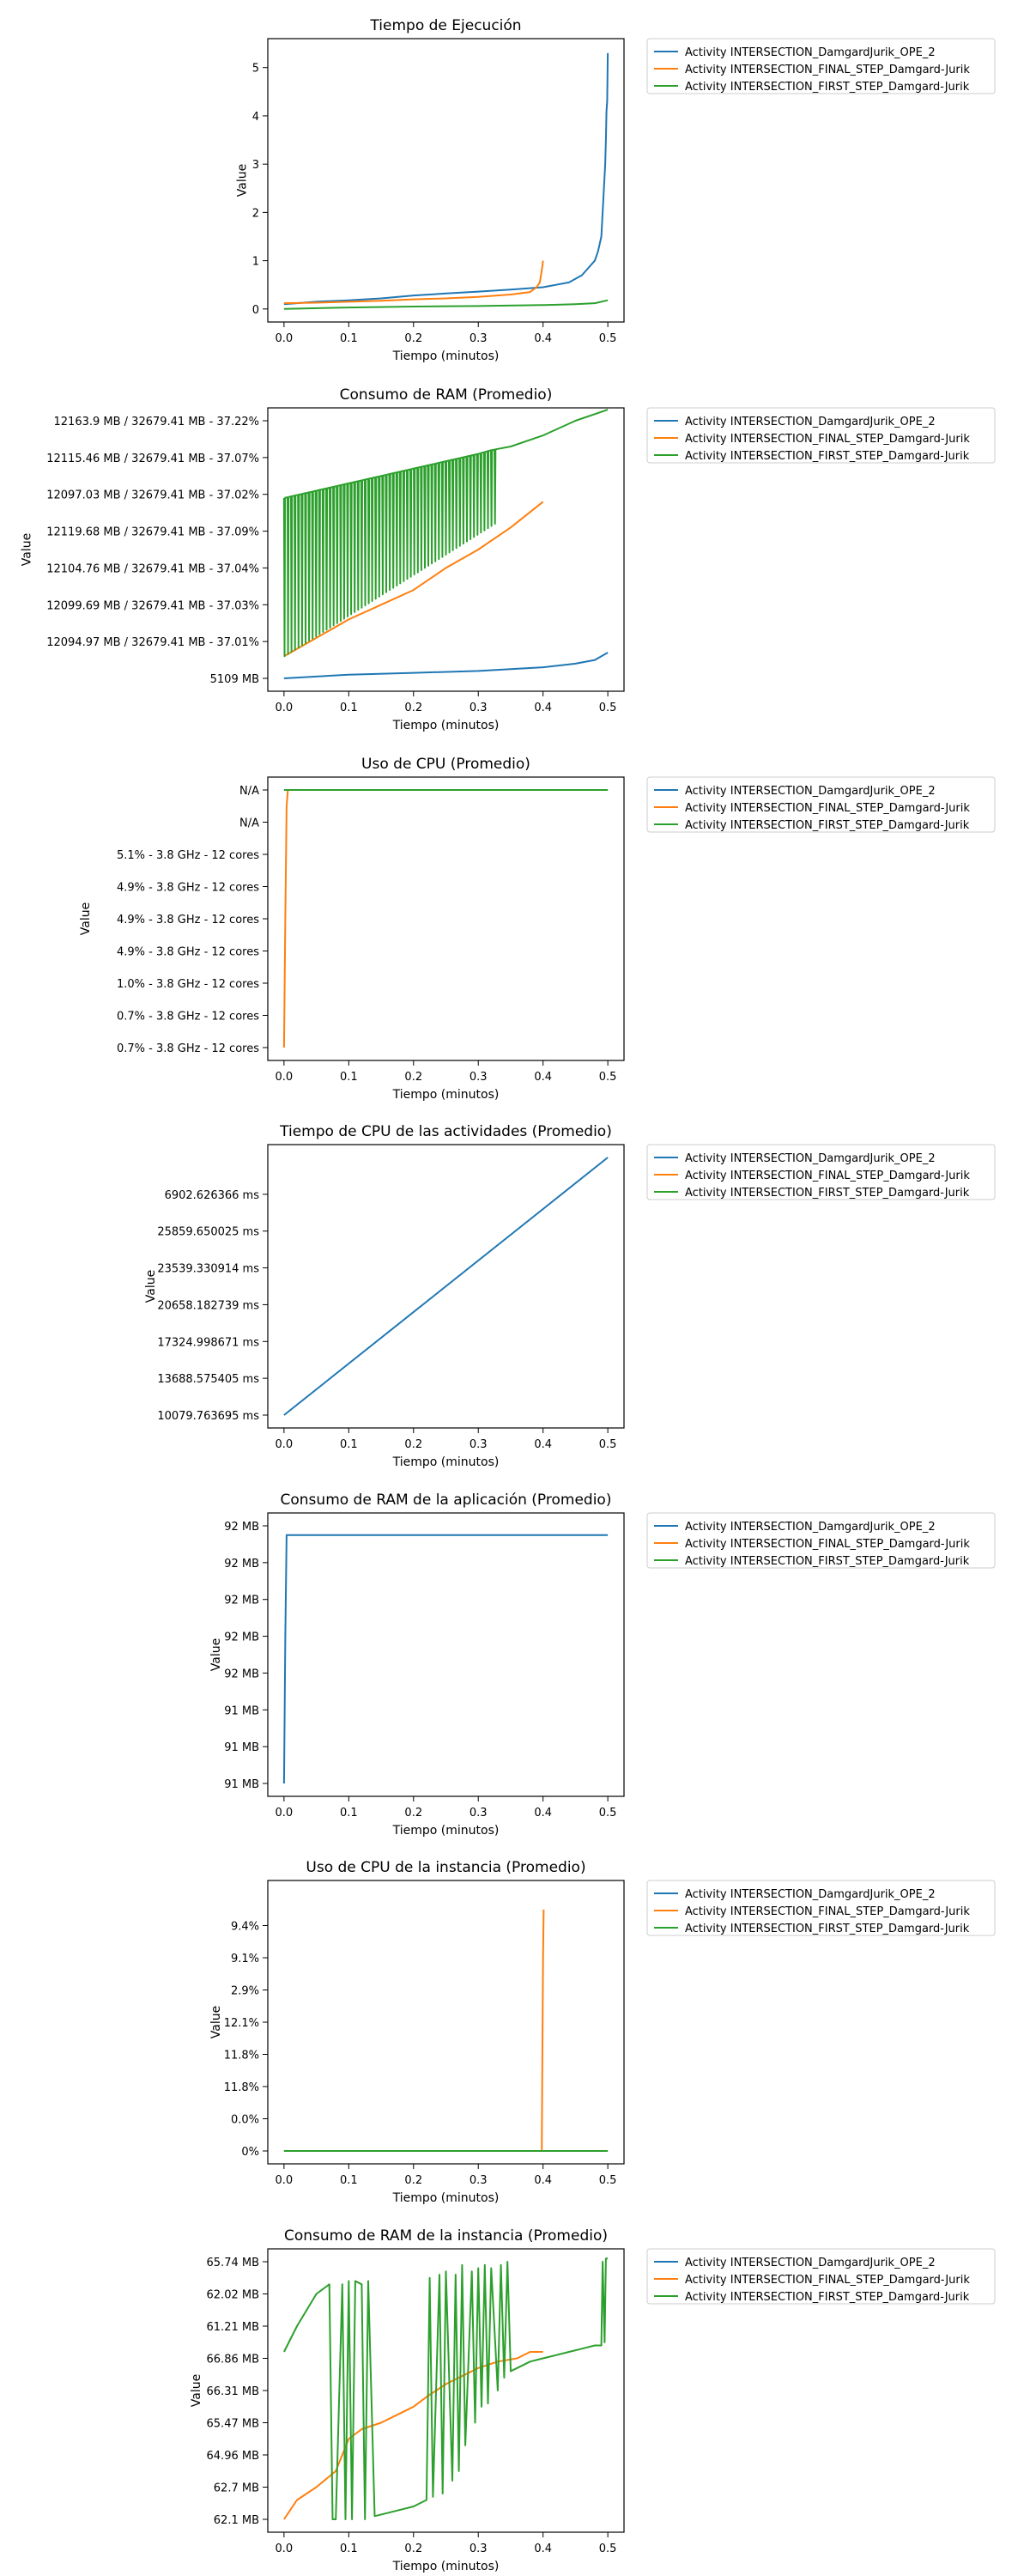 The height and width of the screenshot is (2576, 1030). I want to click on y-tick-label: 12119.68 MB / 32679.41 MB - 37.09%, so click(152, 532).